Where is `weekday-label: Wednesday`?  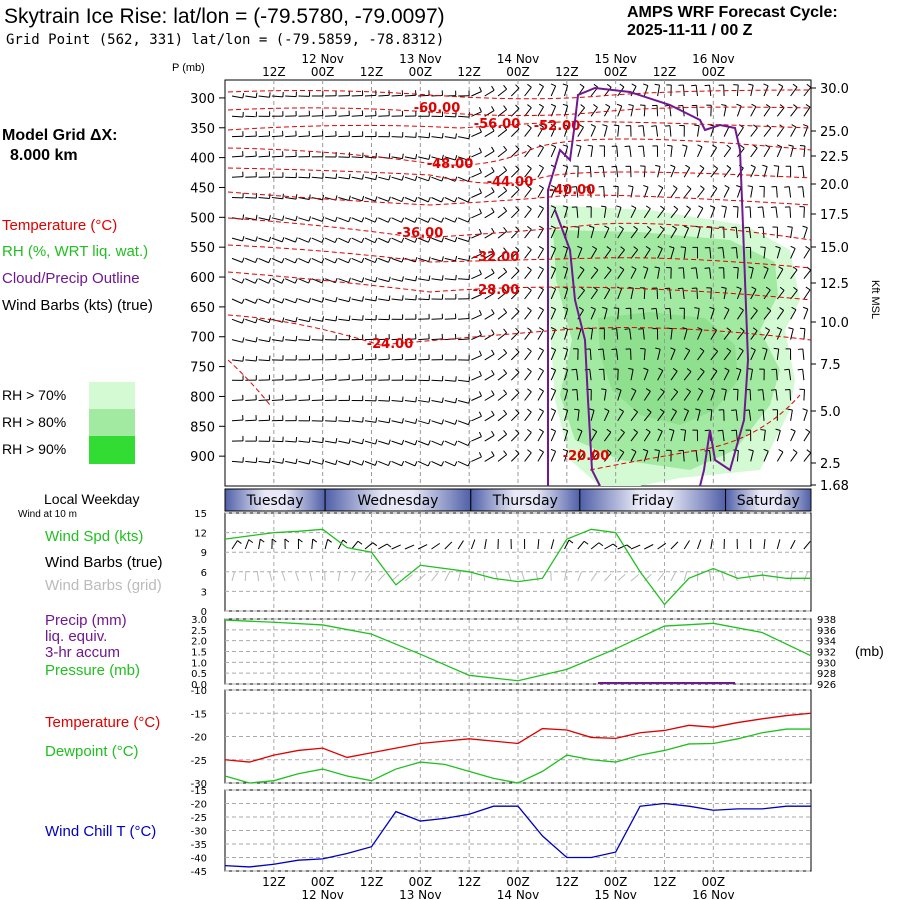
weekday-label: Wednesday is located at coordinates (397, 501).